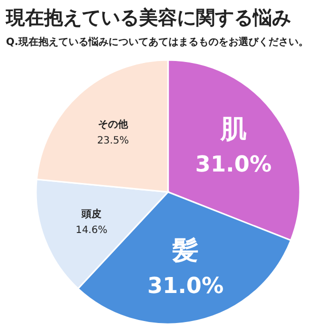 This screenshot has height=333, width=336. I want to click on chart-subtitle: Q.現在抱えている悩みについてあてはまるものをお選びください。, so click(157, 42).